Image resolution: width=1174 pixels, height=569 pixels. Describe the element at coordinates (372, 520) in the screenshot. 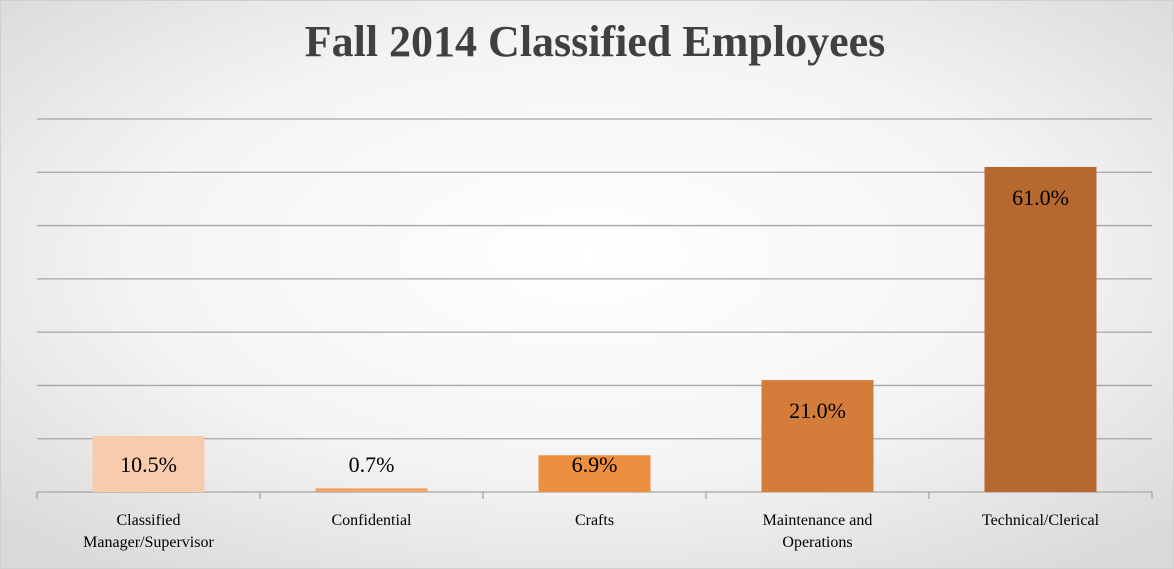

I see `x-tick-label: Confidential` at that location.